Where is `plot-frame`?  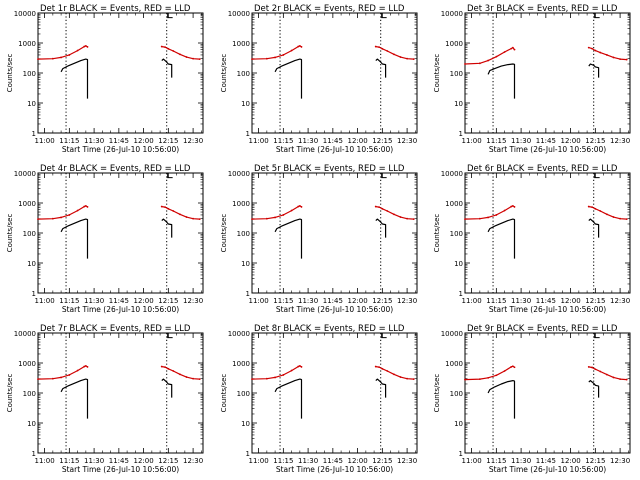
plot-frame is located at coordinates (120, 233).